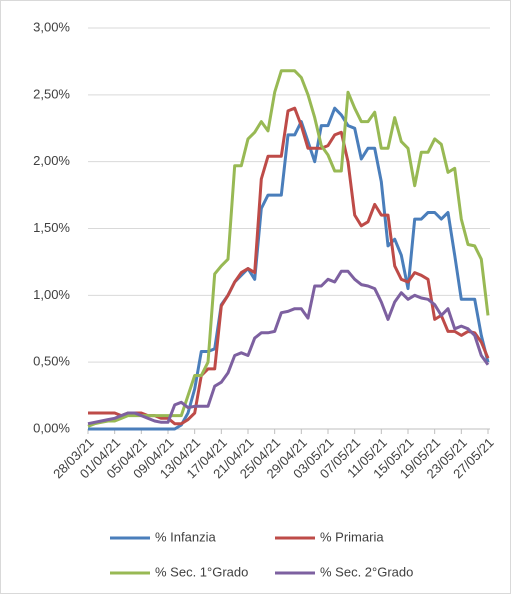 This screenshot has width=512, height=595. What do you see at coordinates (51, 427) in the screenshot?
I see `y-tick-label: 0,00%` at bounding box center [51, 427].